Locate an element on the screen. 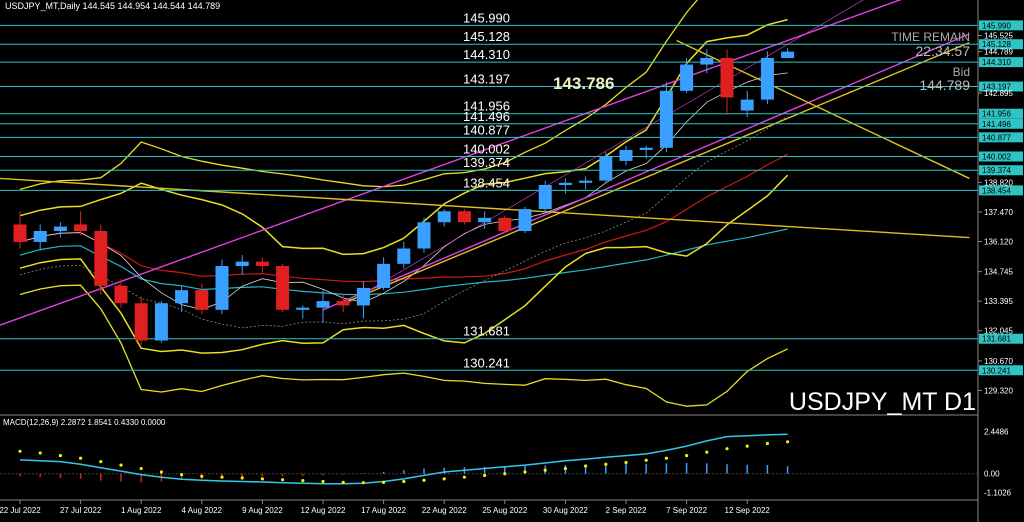 The height and width of the screenshot is (522, 1024). price-tick-label: 138.820 is located at coordinates (998, 182).